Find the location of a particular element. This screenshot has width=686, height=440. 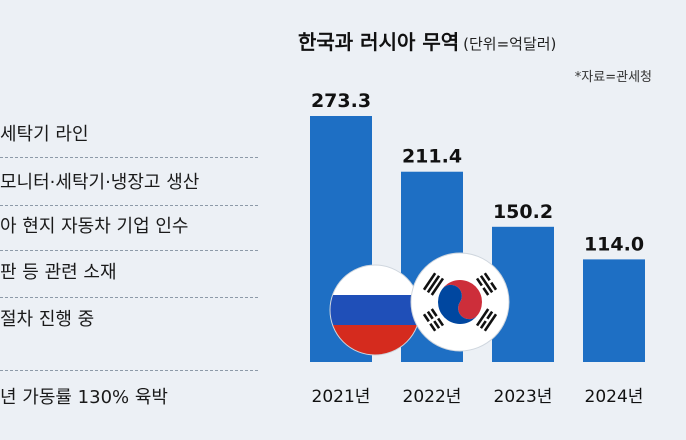

value-label: 211.4 is located at coordinates (432, 157).